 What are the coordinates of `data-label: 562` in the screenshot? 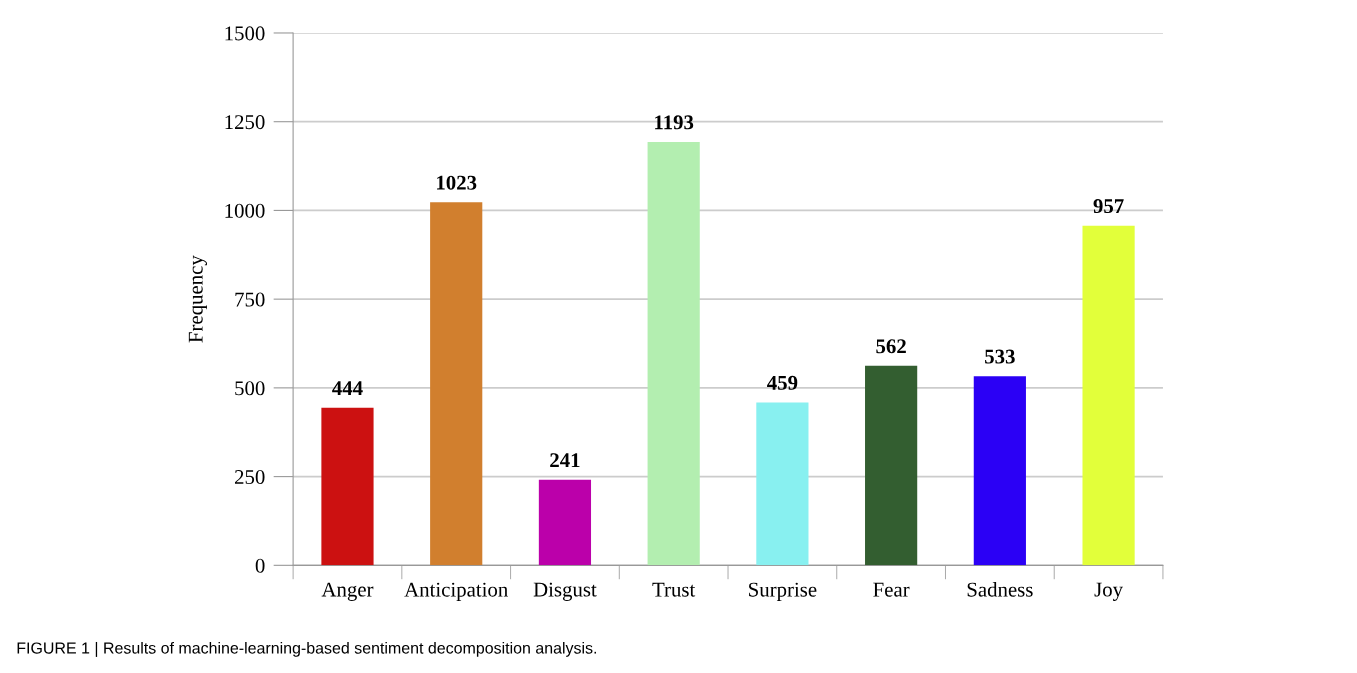 It's located at (891, 346).